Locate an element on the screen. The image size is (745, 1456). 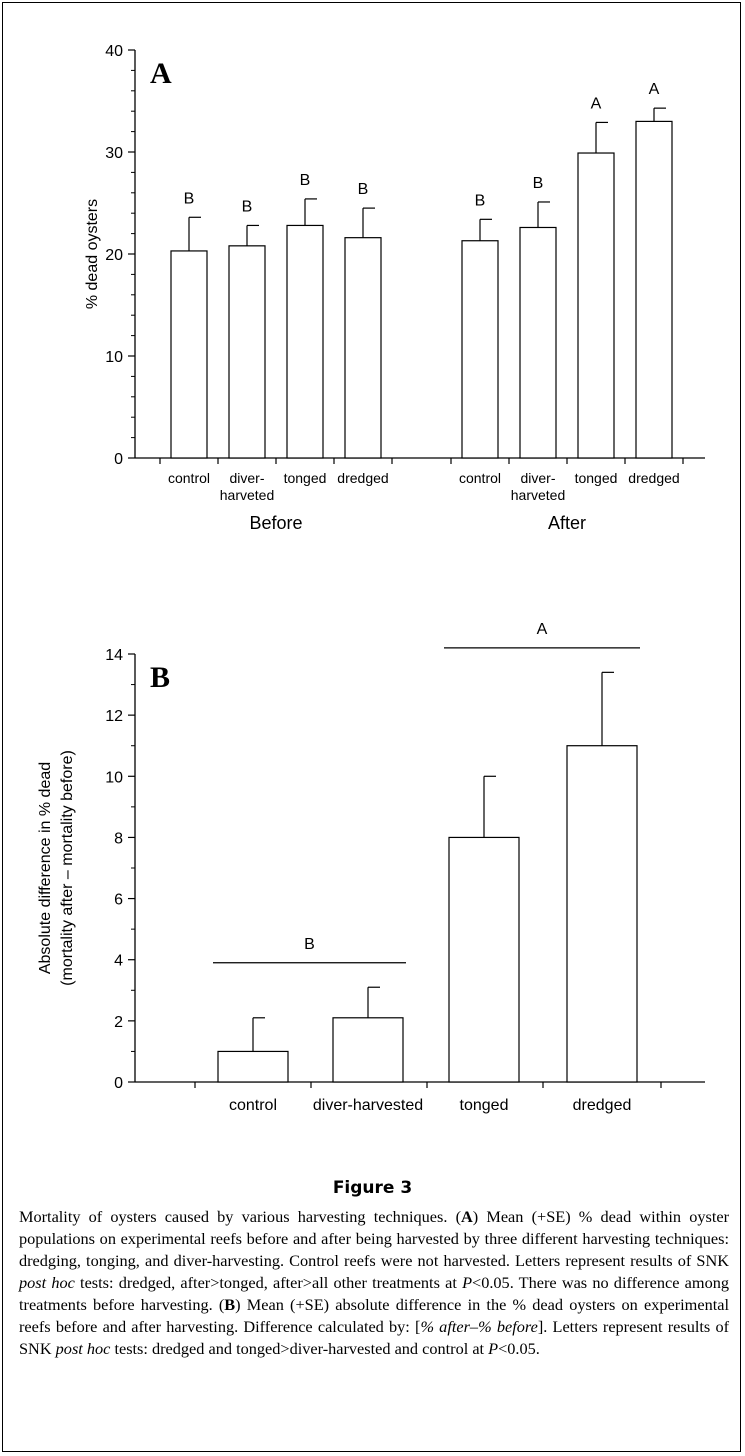
panel-letter-b: B is located at coordinates (160, 677).